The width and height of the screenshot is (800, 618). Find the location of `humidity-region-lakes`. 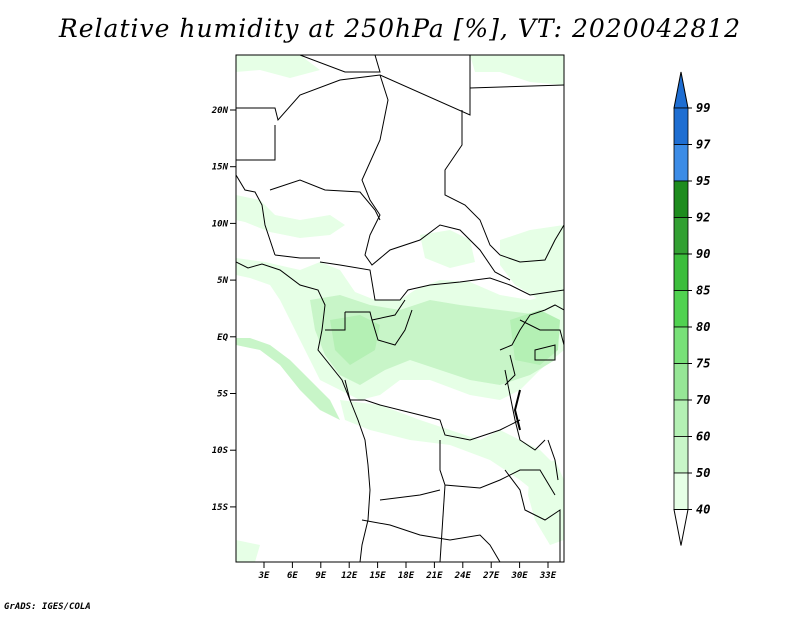

humidity-region-lakes is located at coordinates (535, 337).